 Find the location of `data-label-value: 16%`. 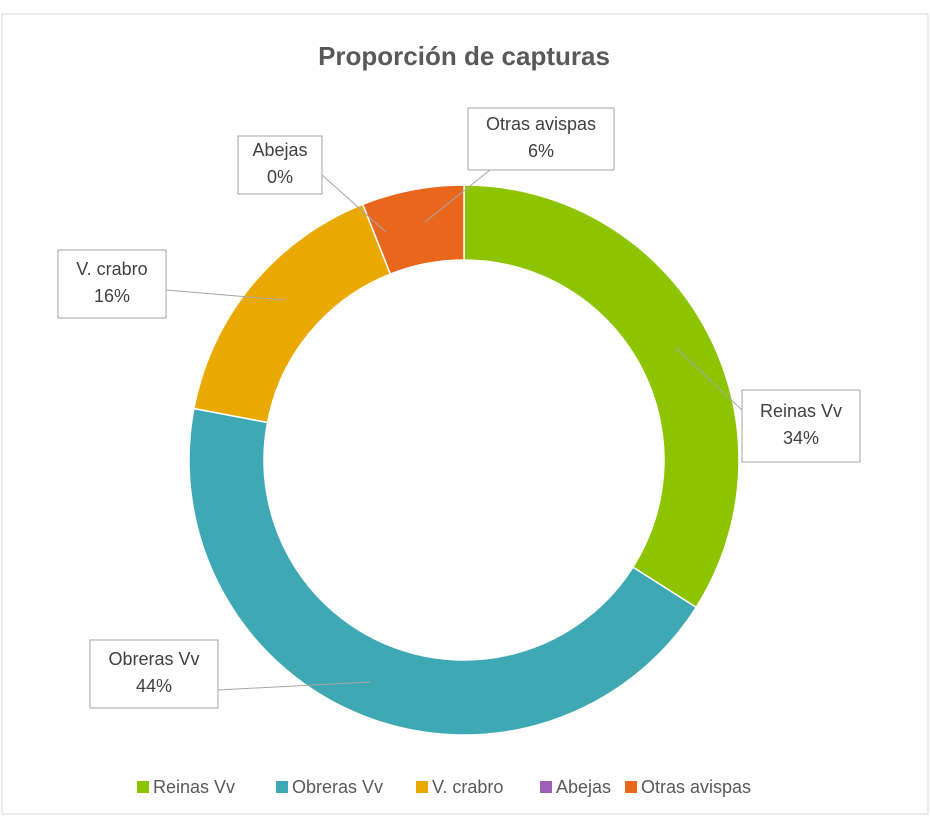

data-label-value: 16% is located at coordinates (112, 296).